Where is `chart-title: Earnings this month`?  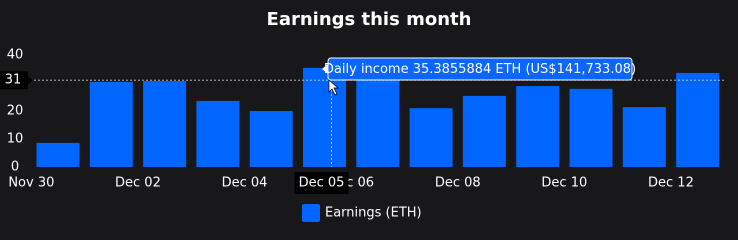 chart-title: Earnings this month is located at coordinates (369, 19).